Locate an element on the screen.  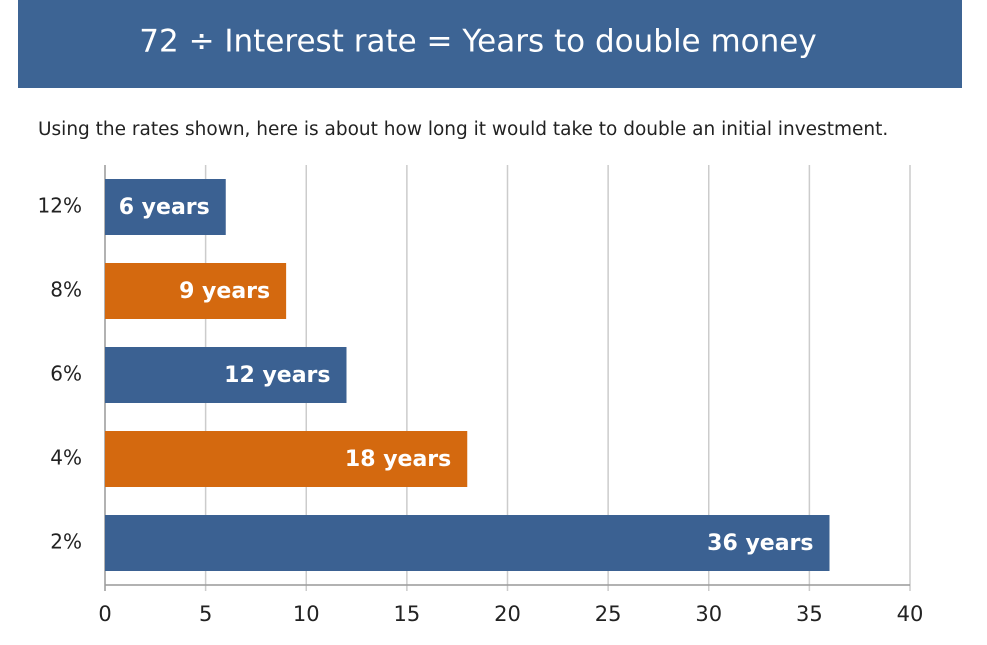
value-label: 6 years is located at coordinates (164, 207).